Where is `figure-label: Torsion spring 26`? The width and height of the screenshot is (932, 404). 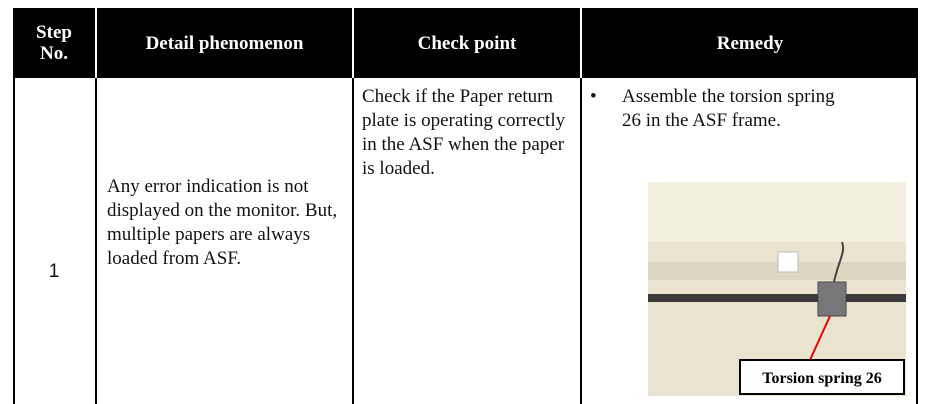 figure-label: Torsion spring 26 is located at coordinates (821, 378).